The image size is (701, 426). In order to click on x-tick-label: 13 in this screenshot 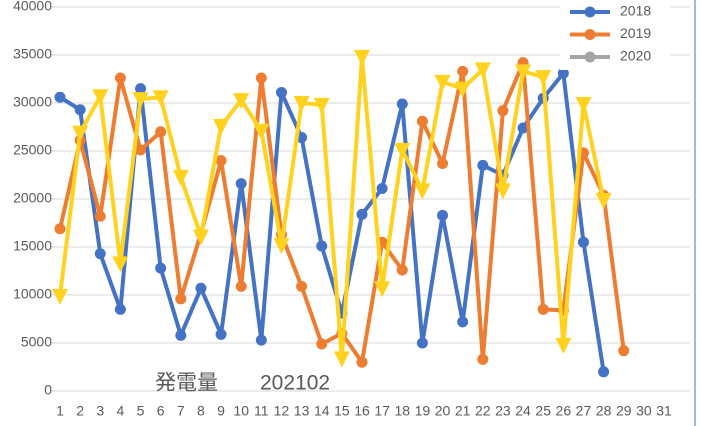, I will do `click(302, 411)`.